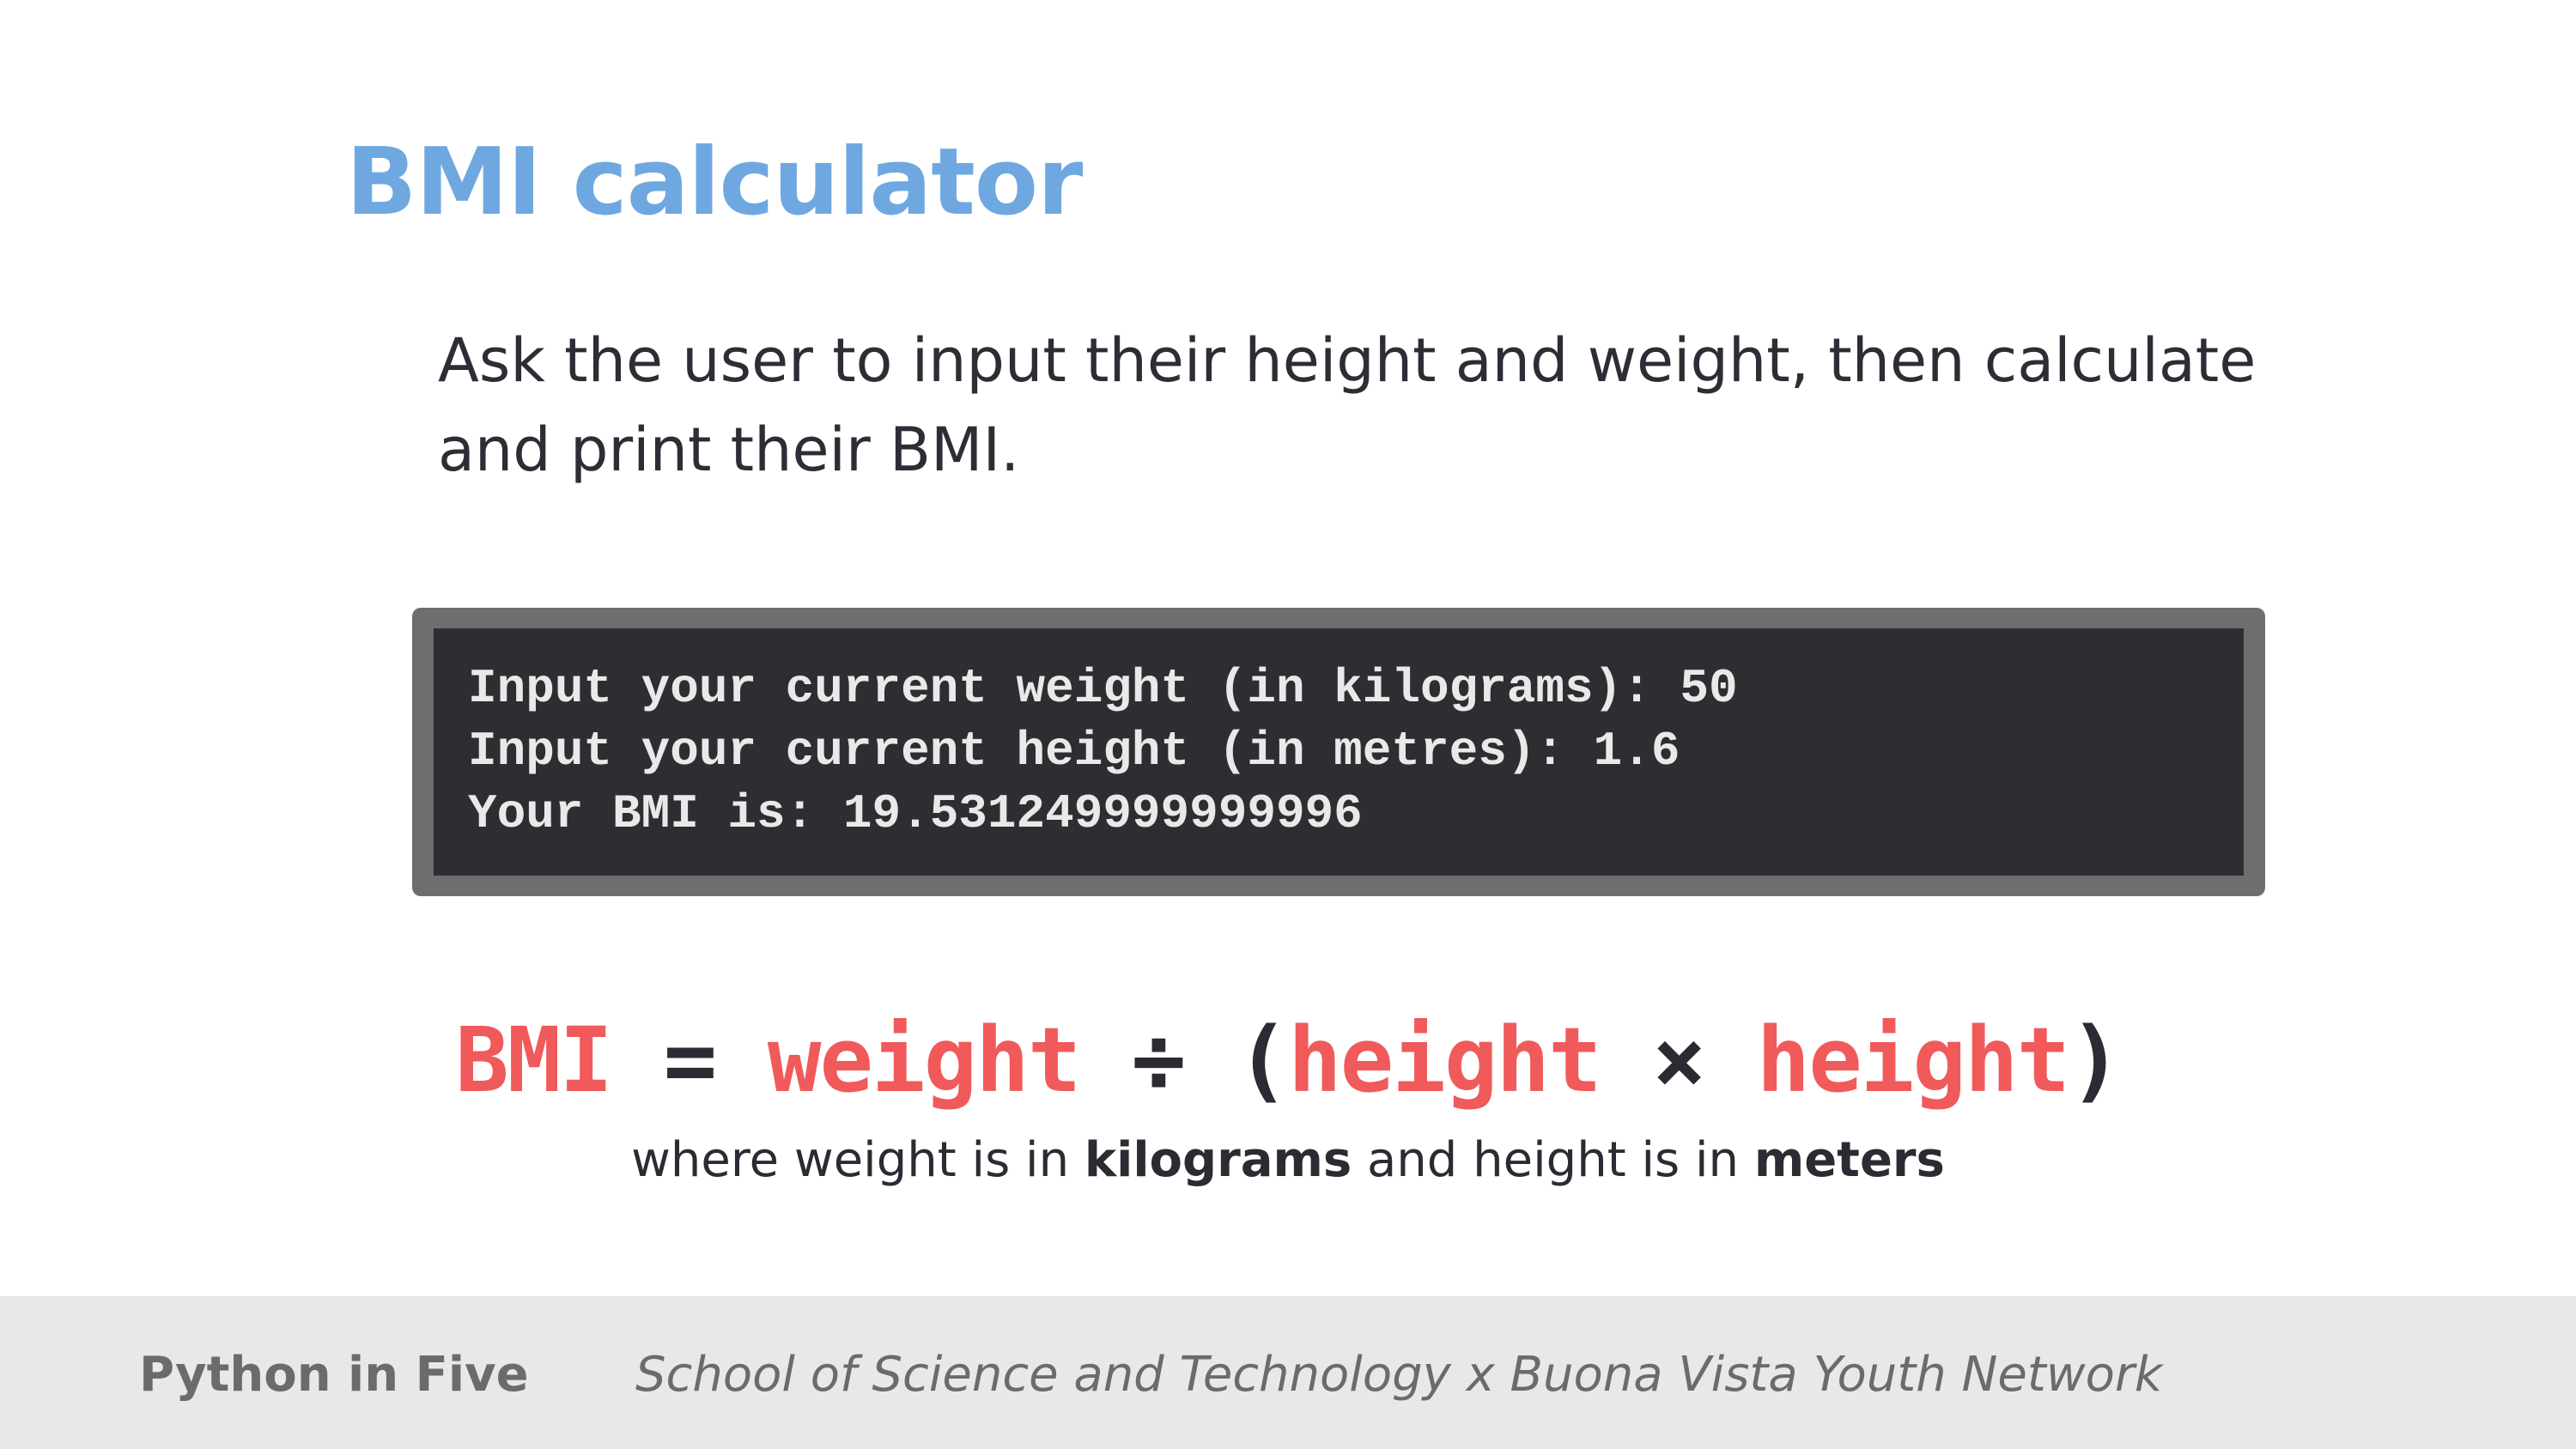  Describe the element at coordinates (715, 182) in the screenshot. I see `page-title: BMI calculator` at that location.